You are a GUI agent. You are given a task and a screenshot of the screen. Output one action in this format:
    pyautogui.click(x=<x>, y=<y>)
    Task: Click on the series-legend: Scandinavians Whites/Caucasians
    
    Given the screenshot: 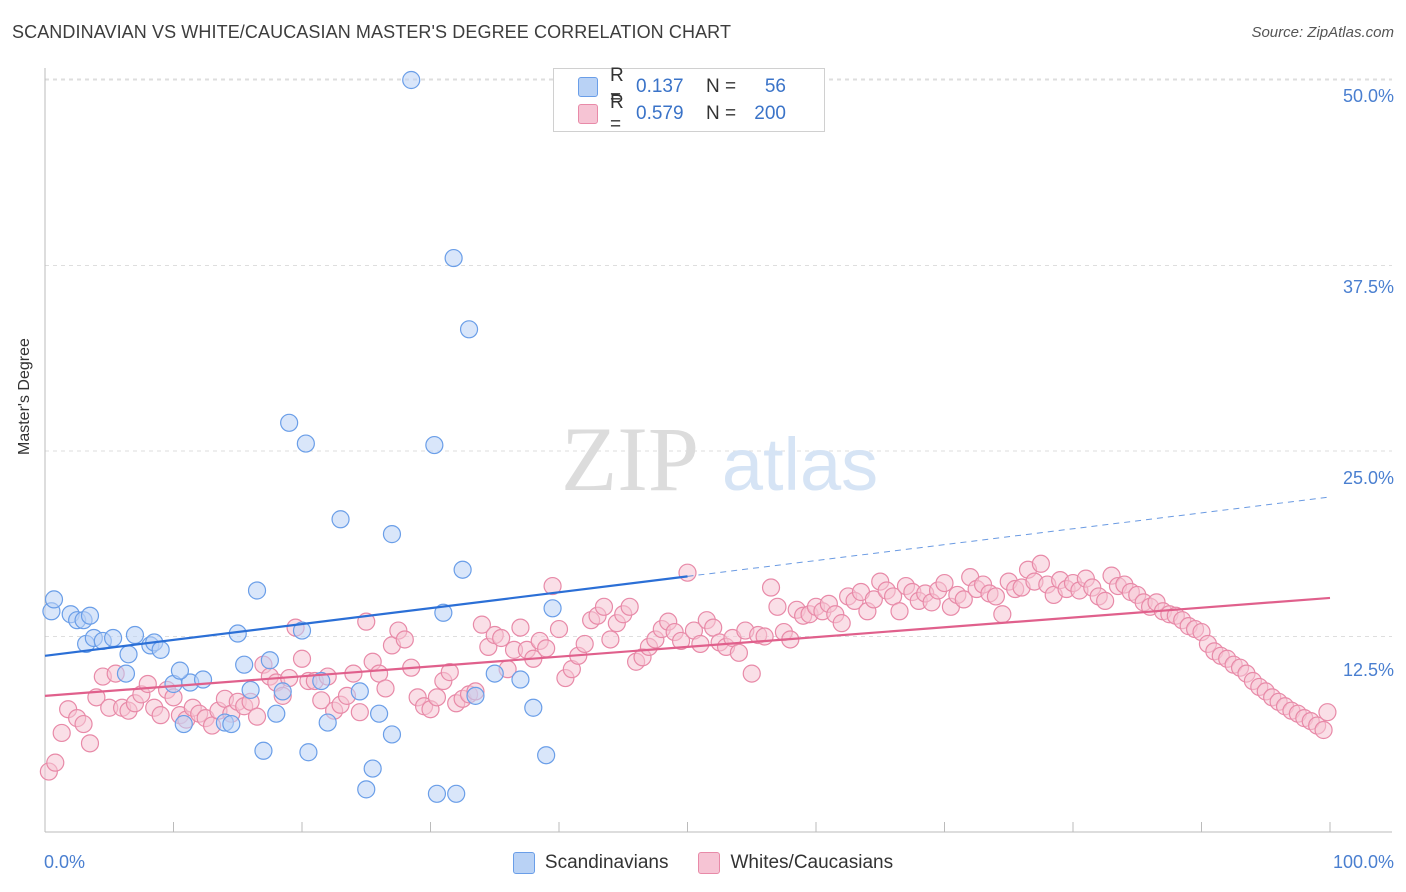 What is the action you would take?
    pyautogui.click(x=703, y=863)
    